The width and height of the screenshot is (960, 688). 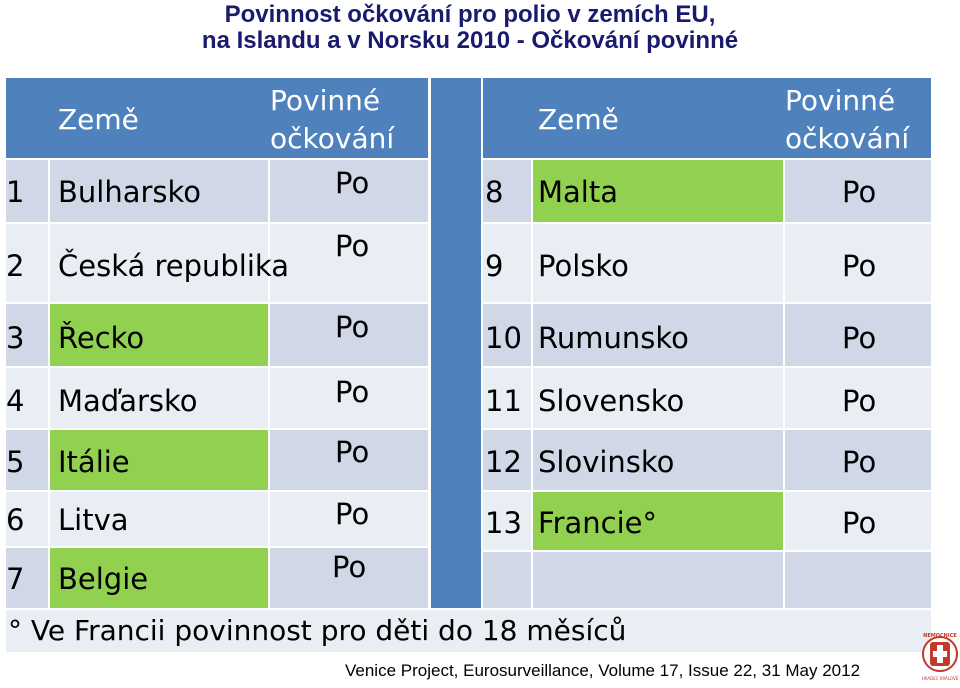 I want to click on right-header-country: Země, so click(x=578, y=119).